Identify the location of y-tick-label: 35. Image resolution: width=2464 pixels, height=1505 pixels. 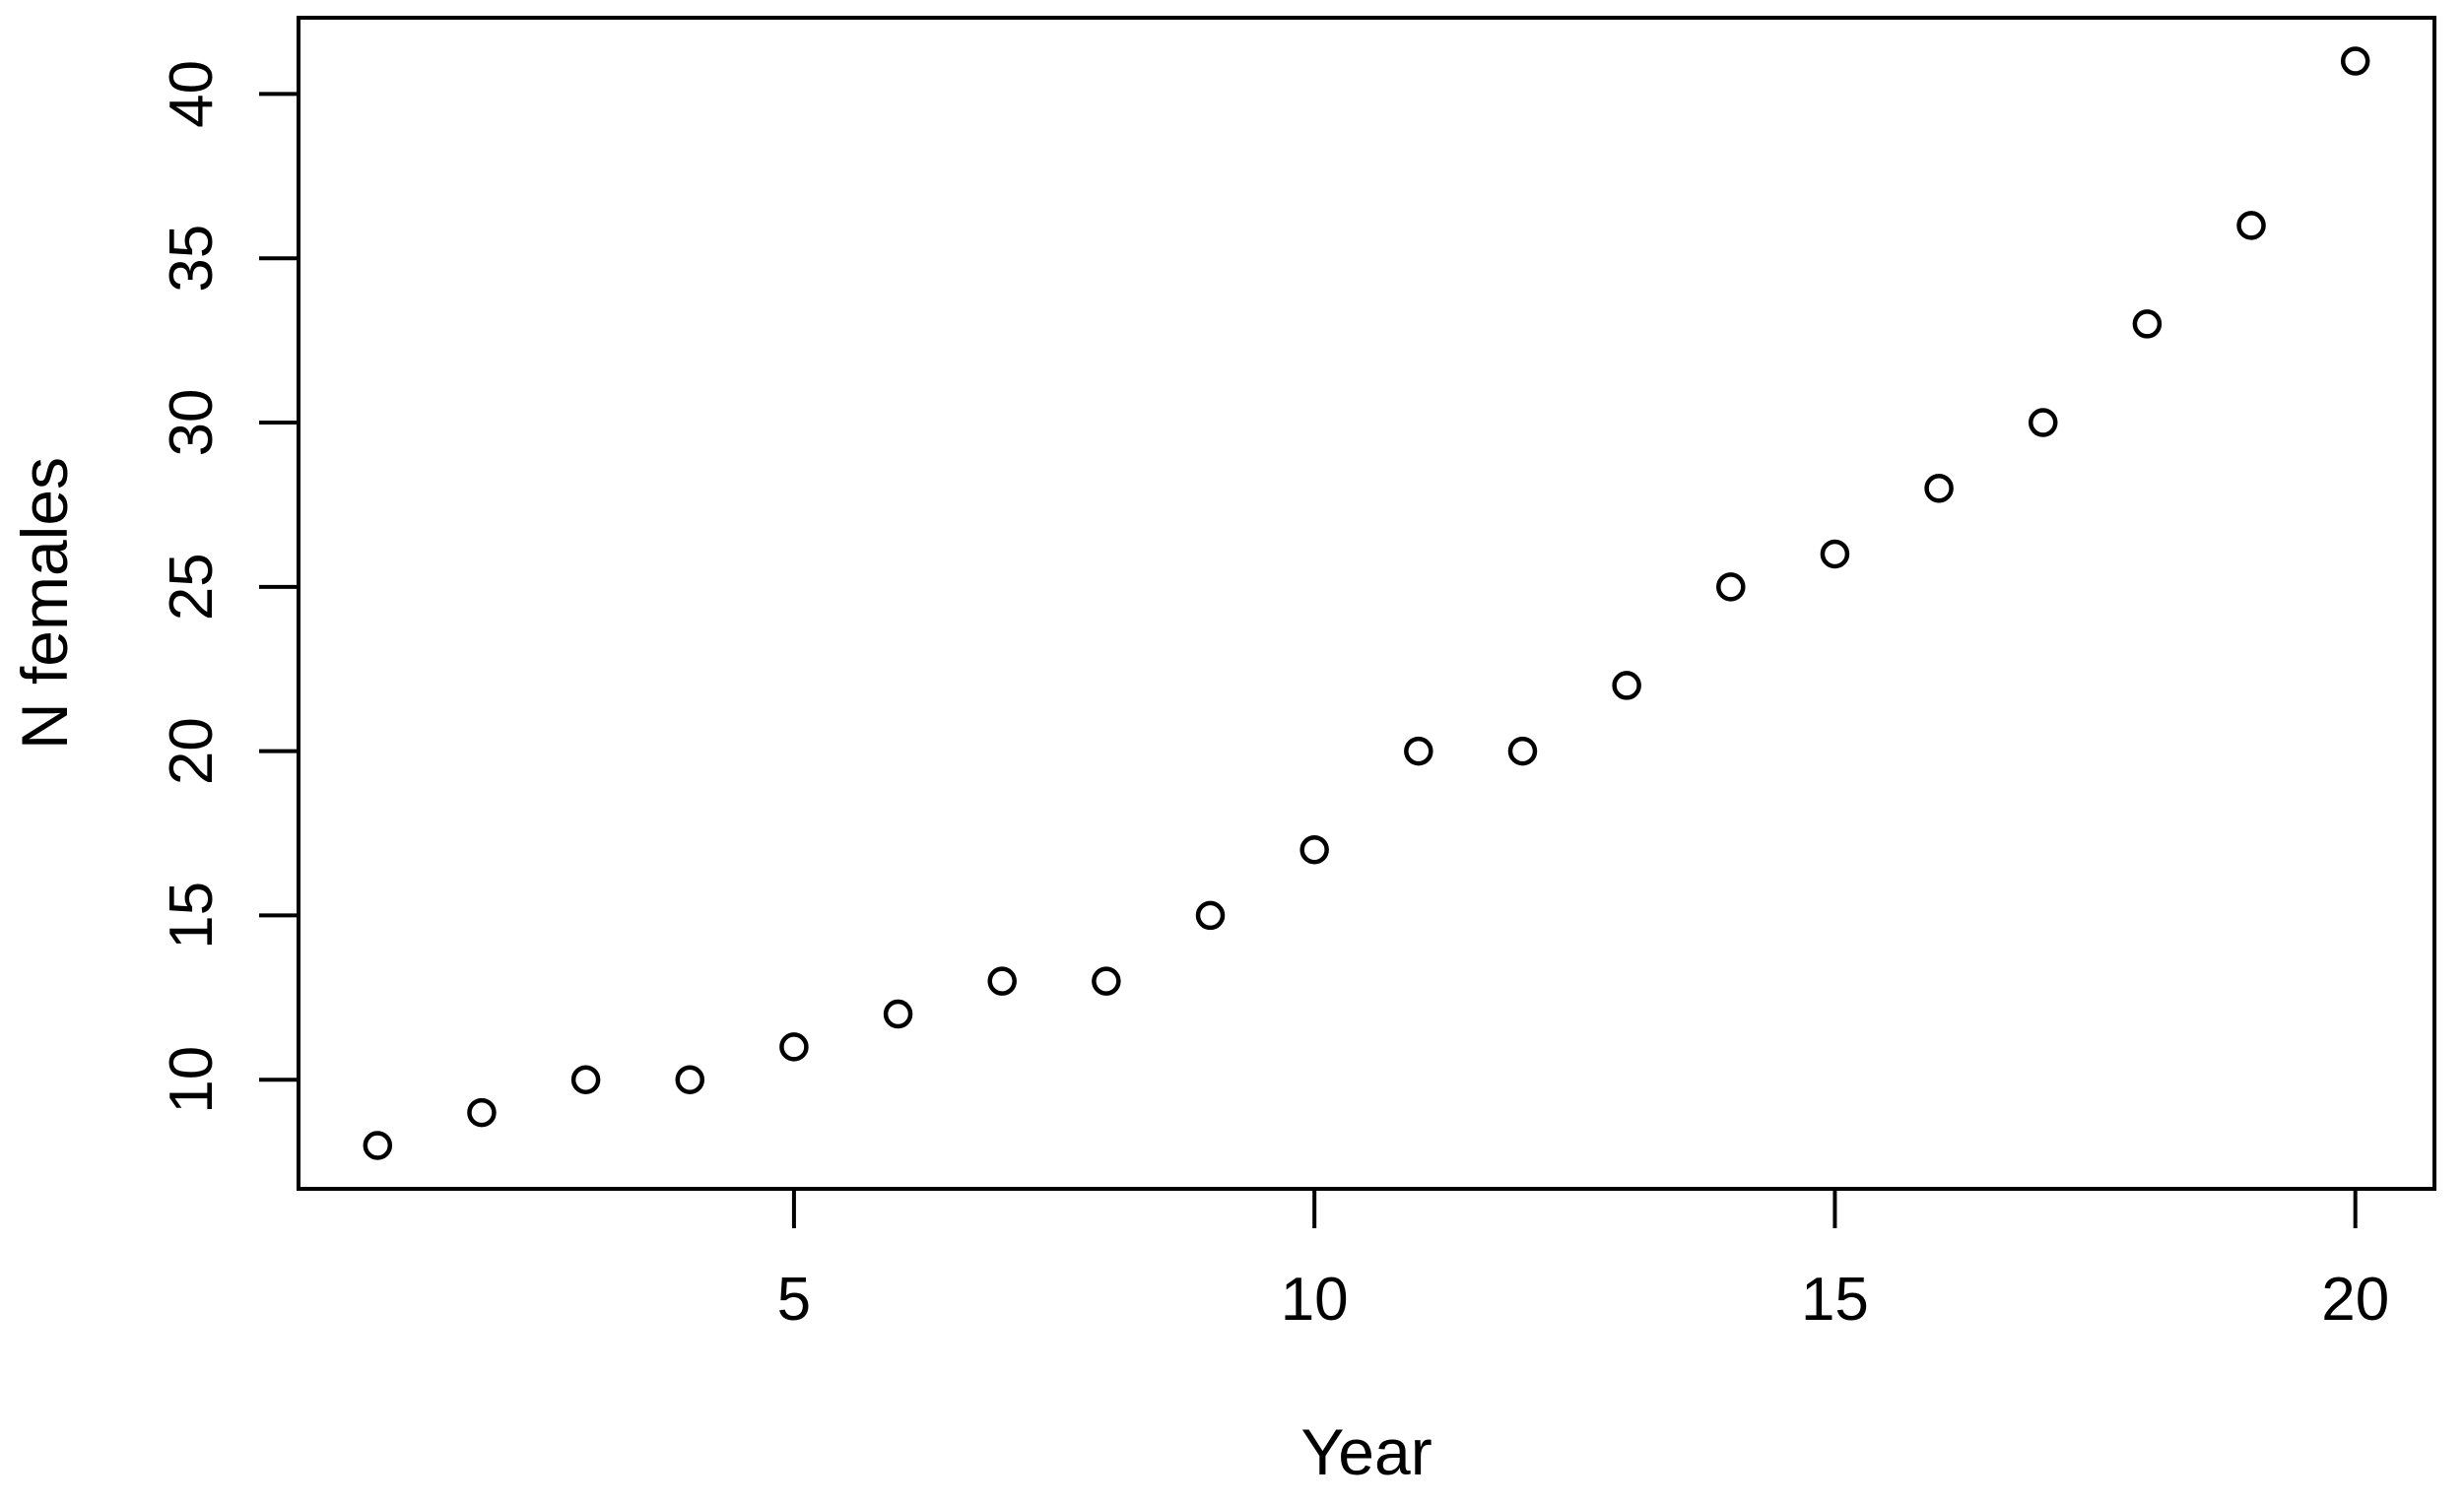
(192, 259).